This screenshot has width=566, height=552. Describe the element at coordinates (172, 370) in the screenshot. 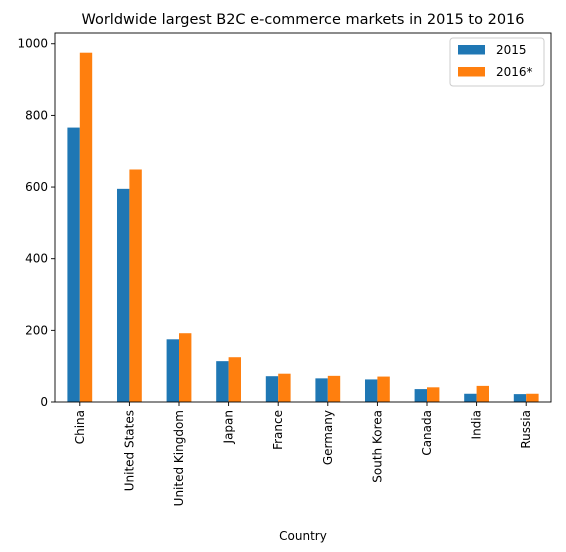

I see `bar-2015-United Kingdom` at that location.